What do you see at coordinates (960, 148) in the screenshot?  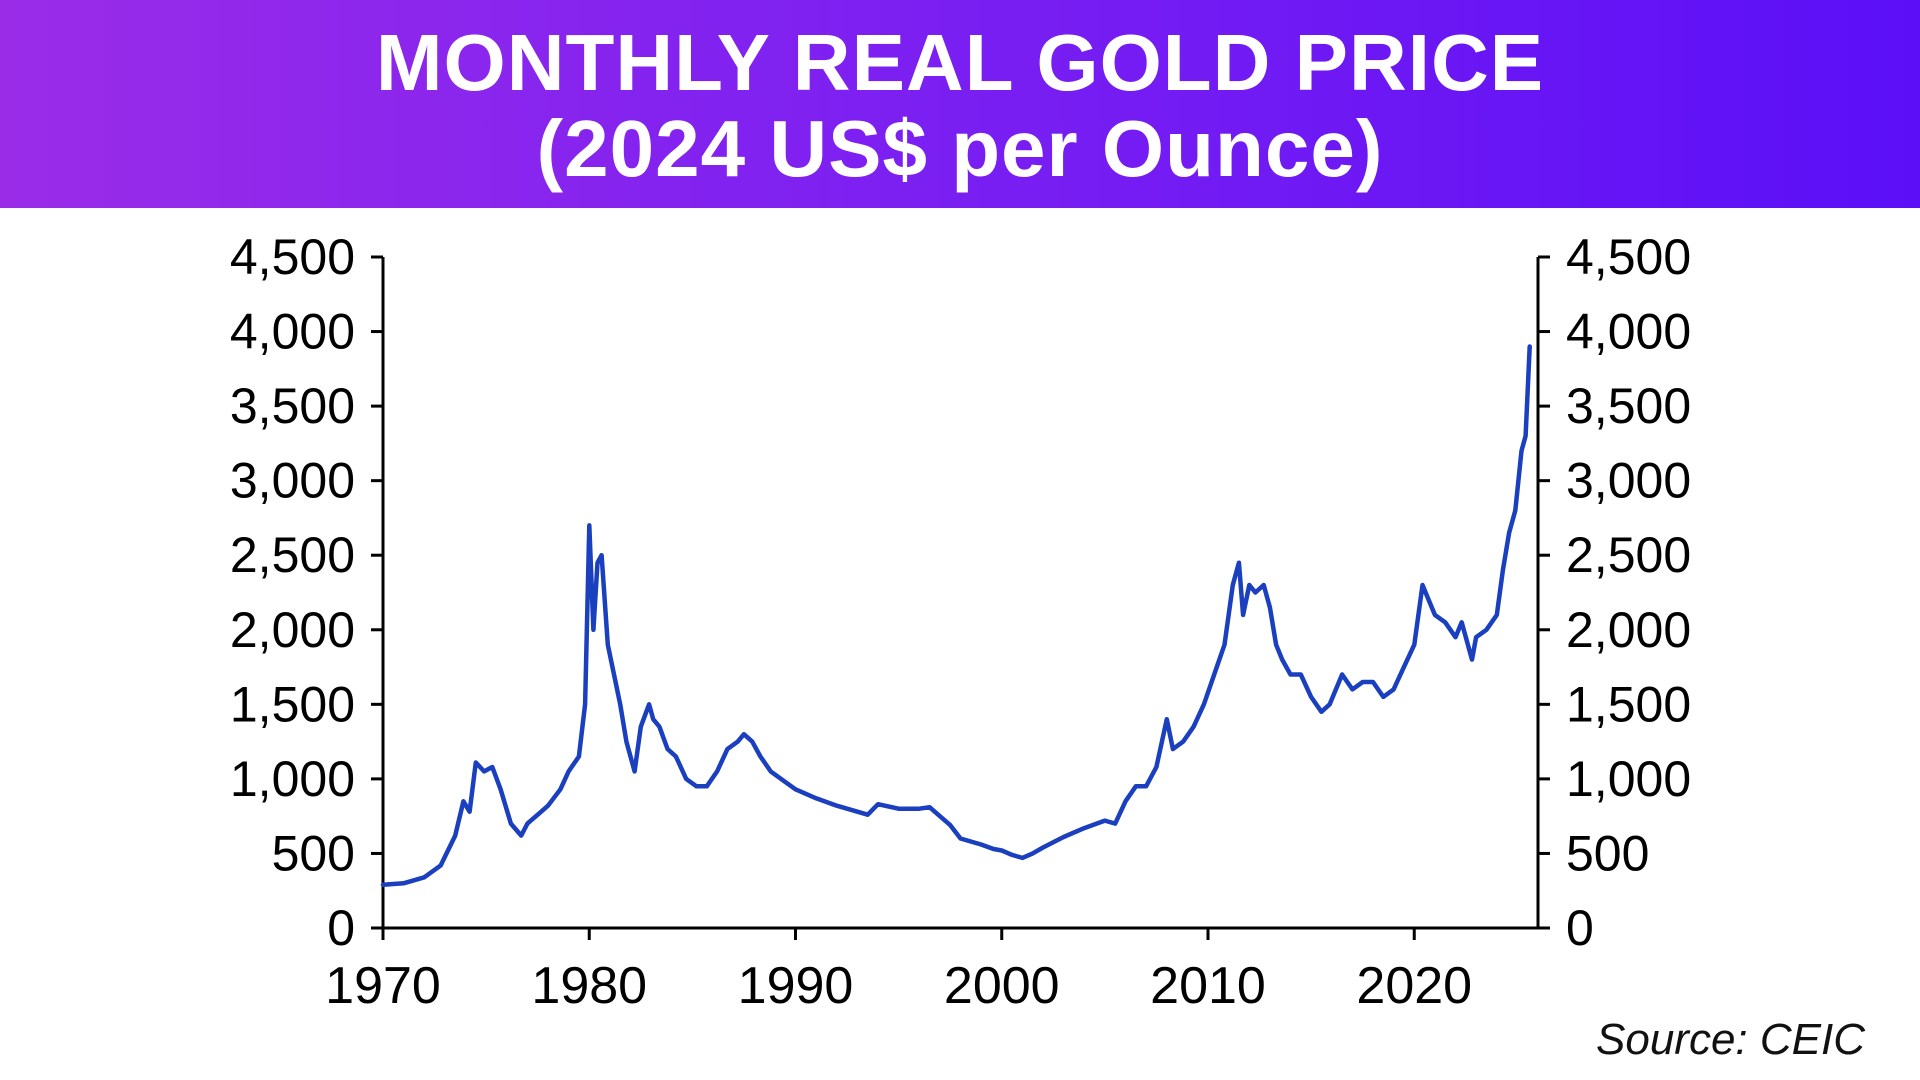 I see `chart-title-line2: (2024 US$ per Ounce)` at bounding box center [960, 148].